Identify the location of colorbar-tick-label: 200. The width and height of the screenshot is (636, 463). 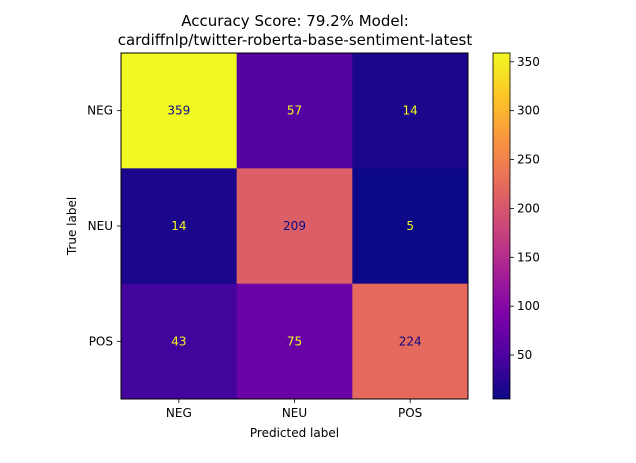
(528, 208).